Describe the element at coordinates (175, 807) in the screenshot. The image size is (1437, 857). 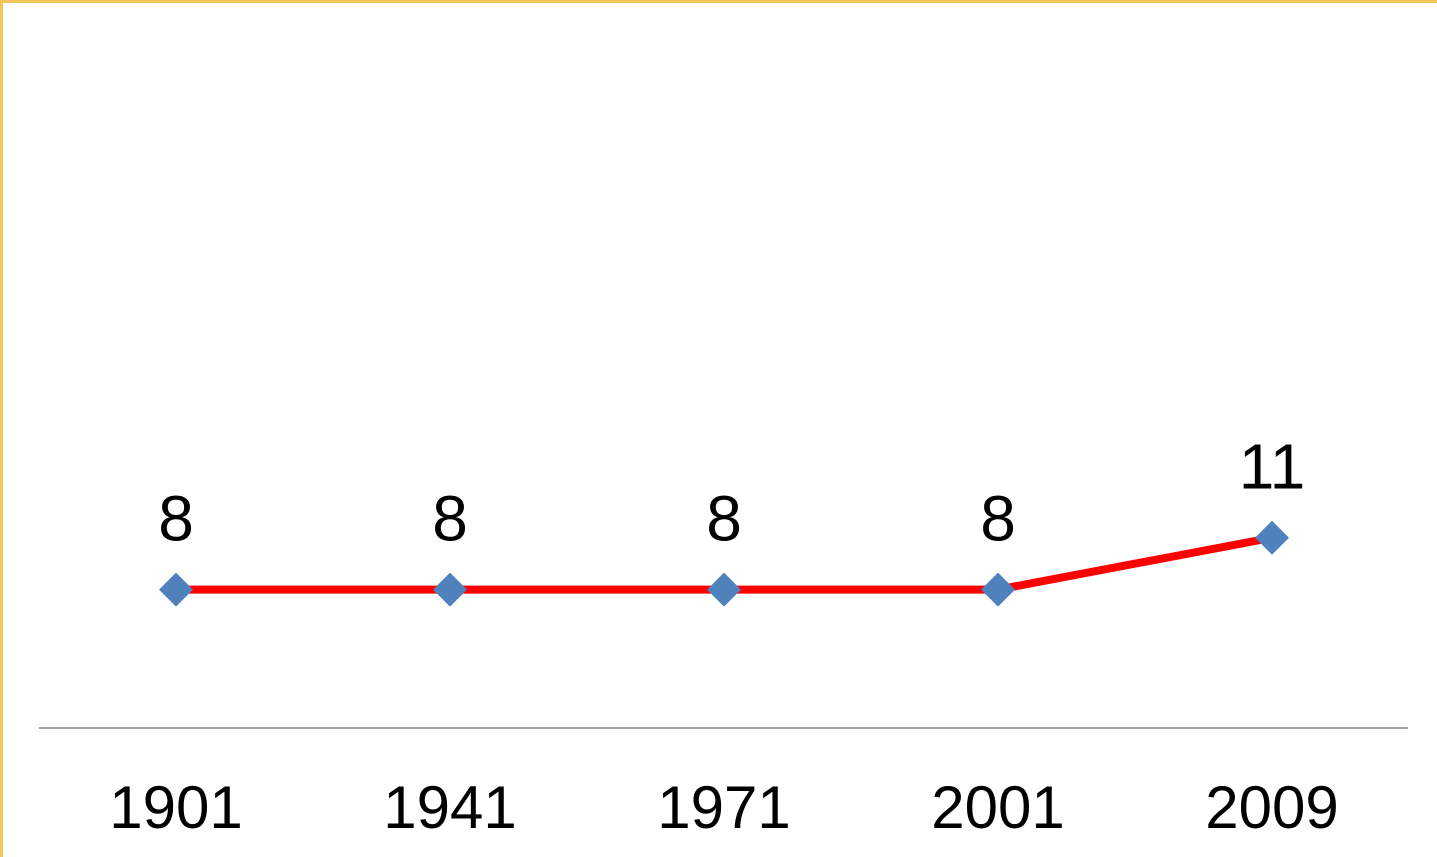
I see `x-tick-label: 1901` at that location.